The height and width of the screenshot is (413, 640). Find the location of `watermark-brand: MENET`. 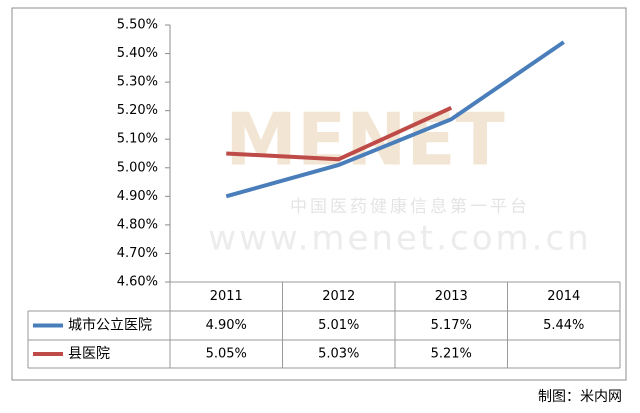

watermark-brand: MENET is located at coordinates (364, 140).